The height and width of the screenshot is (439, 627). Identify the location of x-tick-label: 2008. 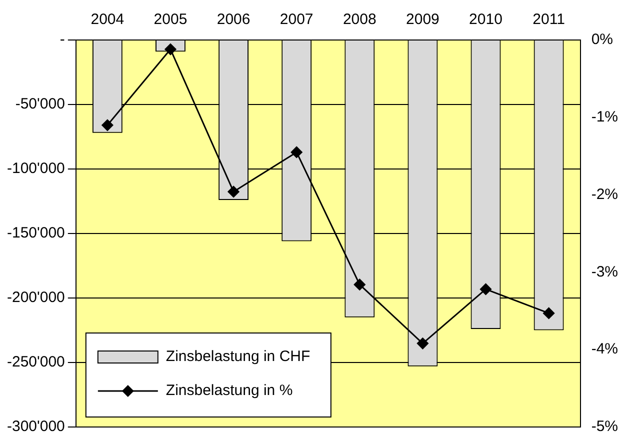
(359, 19).